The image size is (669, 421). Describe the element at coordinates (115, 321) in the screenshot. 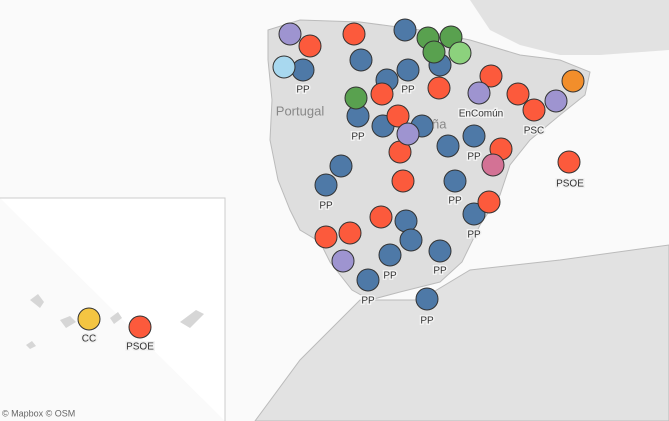

I see `canary-islands` at that location.